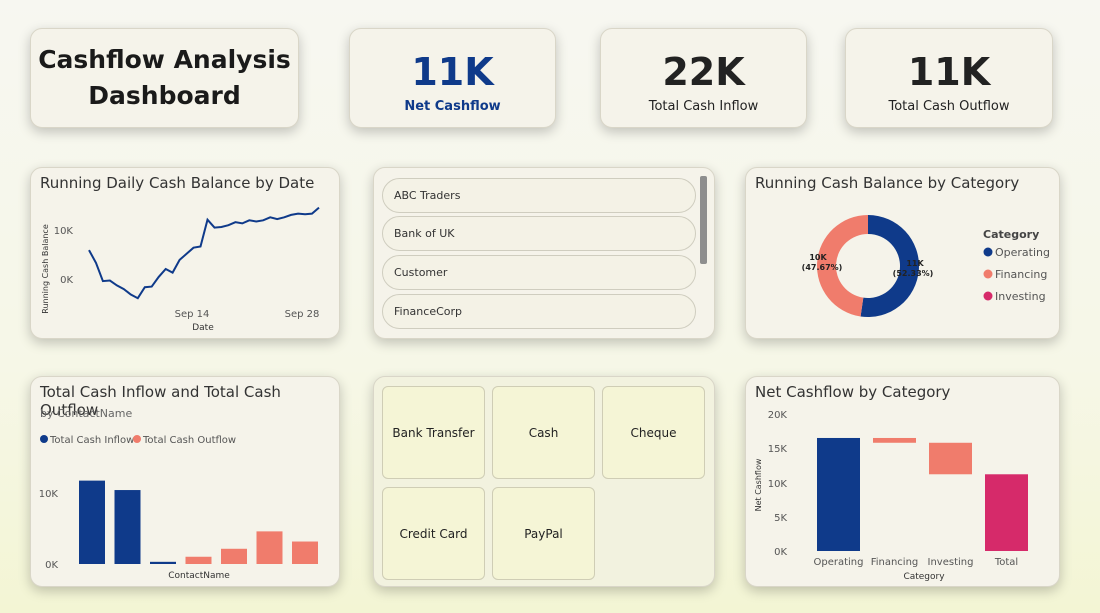  What do you see at coordinates (433, 533) in the screenshot?
I see `payment-method-tile: Credit Card` at bounding box center [433, 533].